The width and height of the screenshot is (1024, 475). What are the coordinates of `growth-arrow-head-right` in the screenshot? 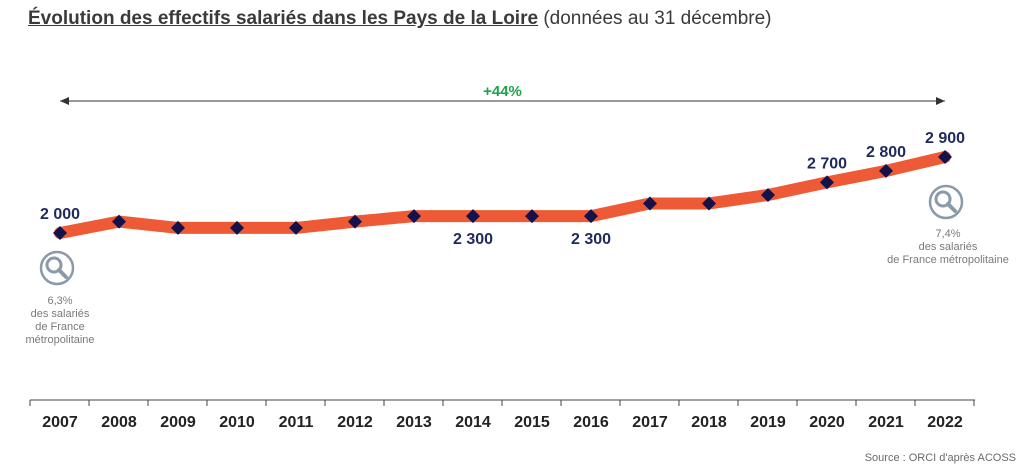 It's located at (940, 101).